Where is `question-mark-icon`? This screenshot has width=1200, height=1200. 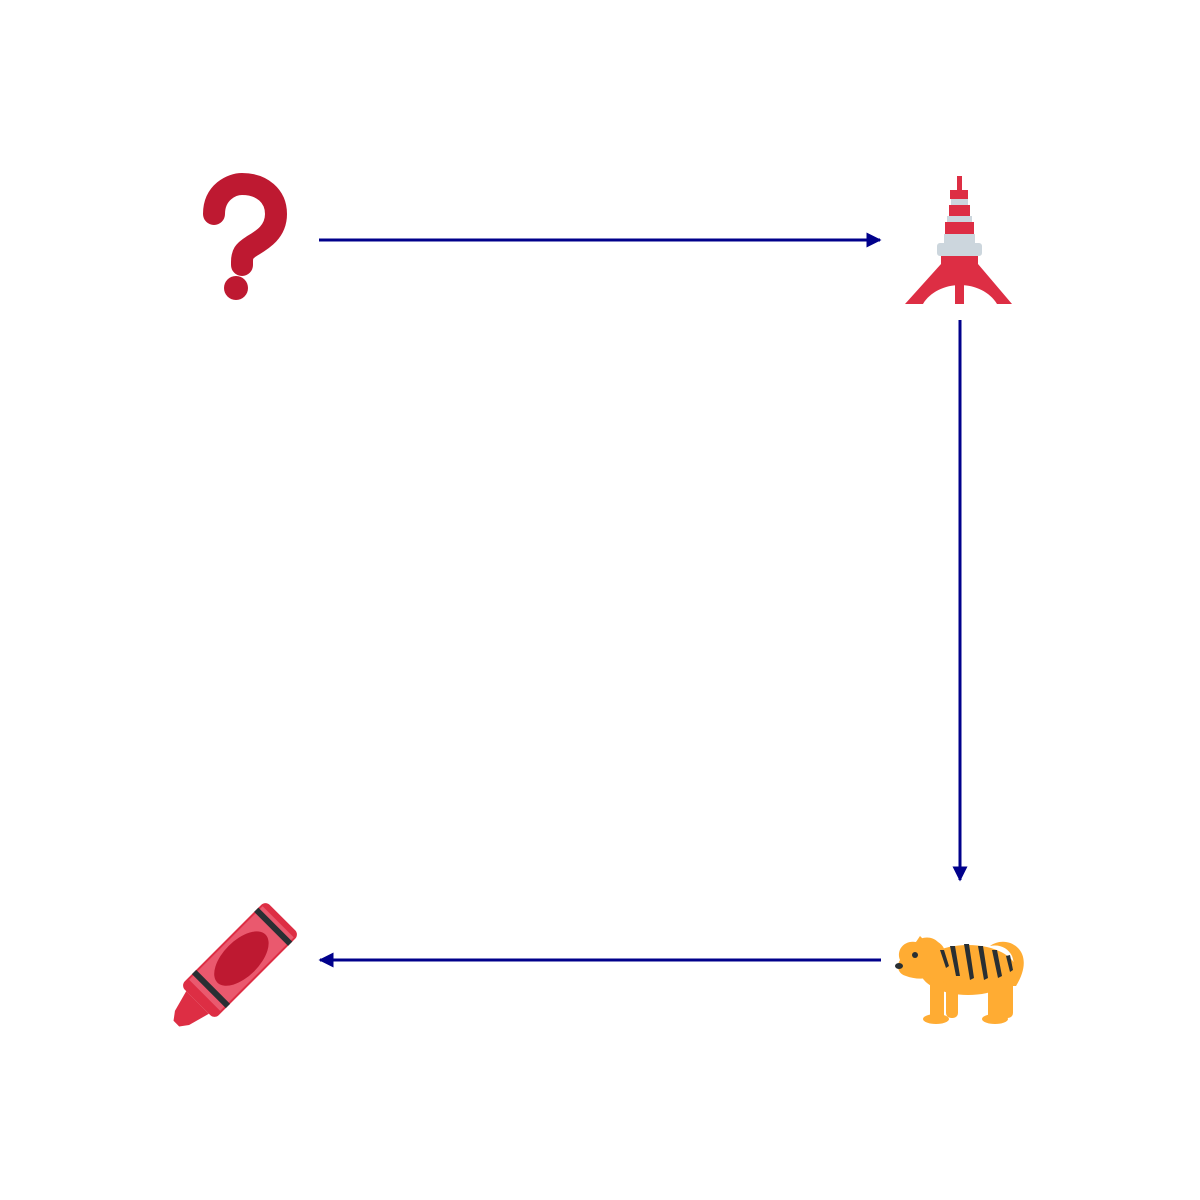 question-mark-icon is located at coordinates (245, 236).